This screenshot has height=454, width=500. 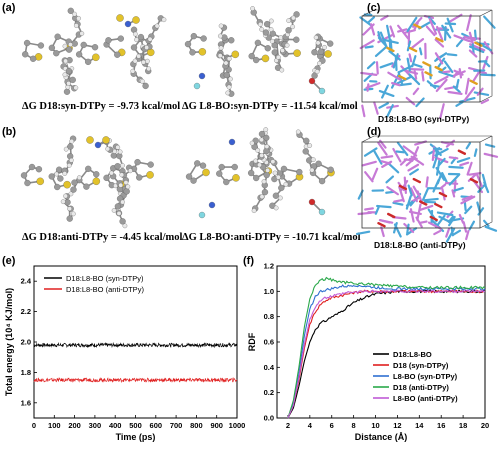 What do you see at coordinates (421, 365) in the screenshot?
I see `legend-label: D18 (syn-DTPy)` at bounding box center [421, 365].